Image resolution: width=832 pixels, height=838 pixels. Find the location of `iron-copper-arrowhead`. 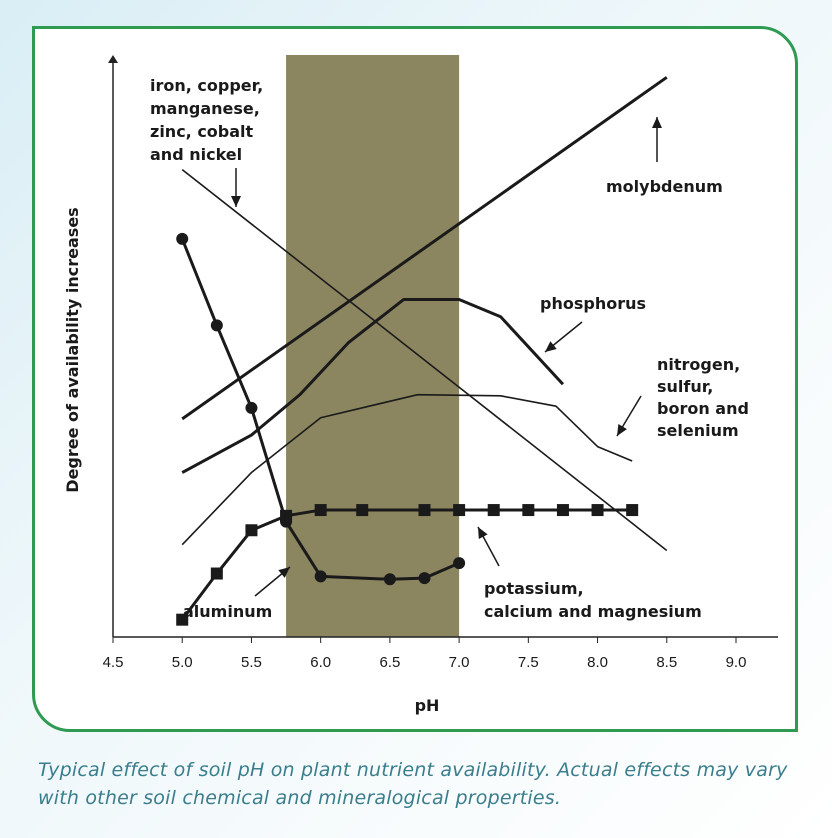

iron-copper-arrowhead is located at coordinates (236, 201).